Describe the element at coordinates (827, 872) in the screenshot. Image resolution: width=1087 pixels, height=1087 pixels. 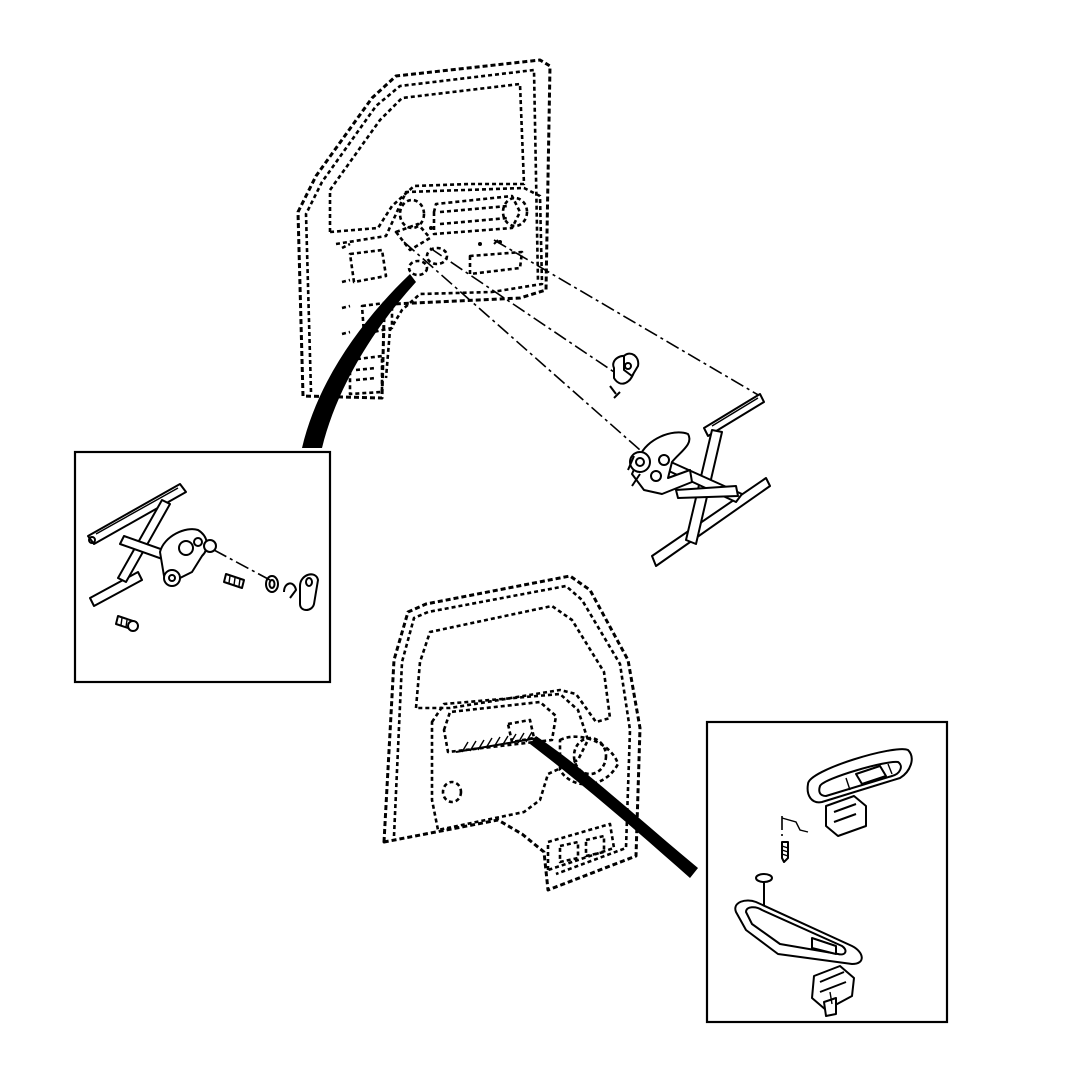
I see `power-window-switch-detail-inset` at that location.